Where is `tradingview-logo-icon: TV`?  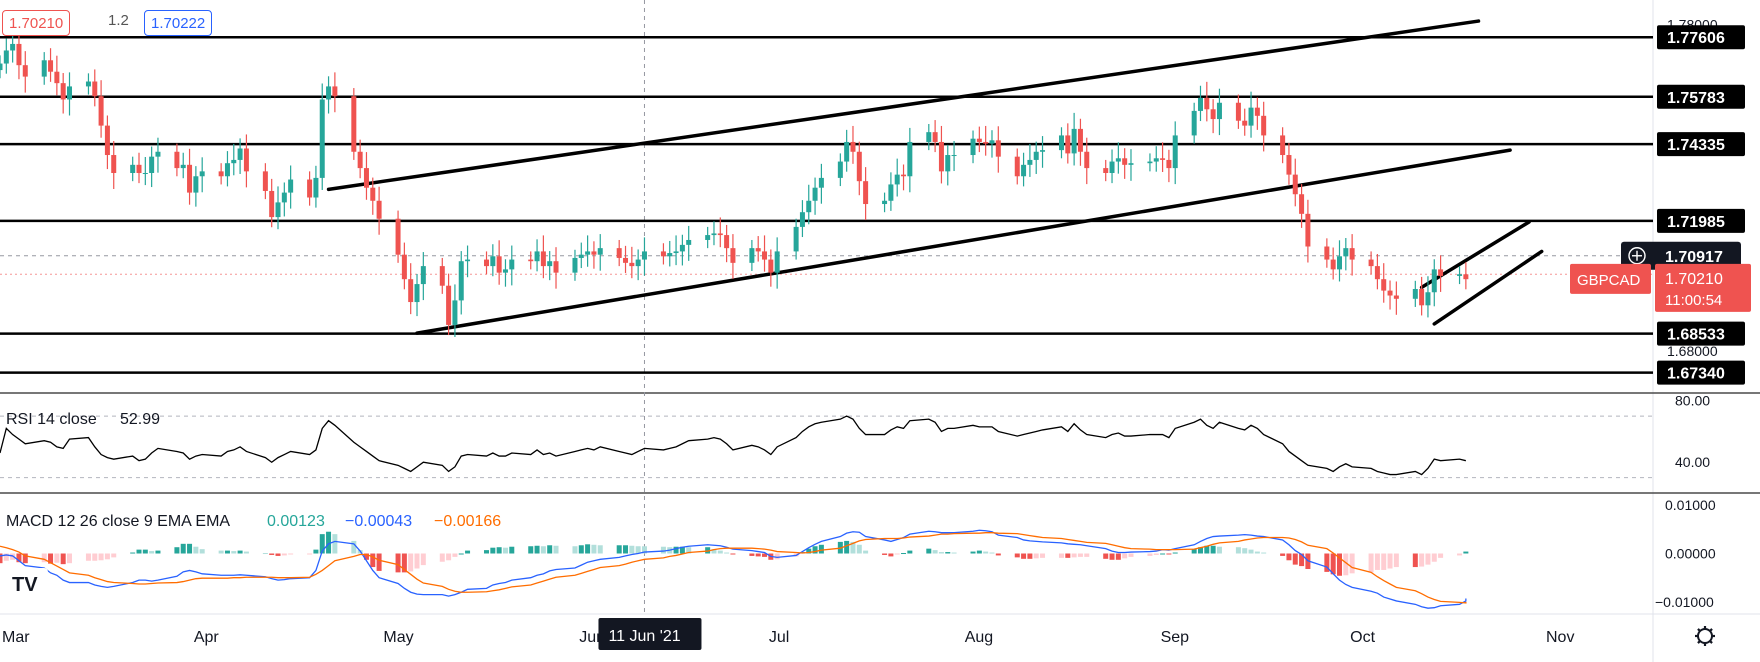 tradingview-logo-icon: TV is located at coordinates (28, 583).